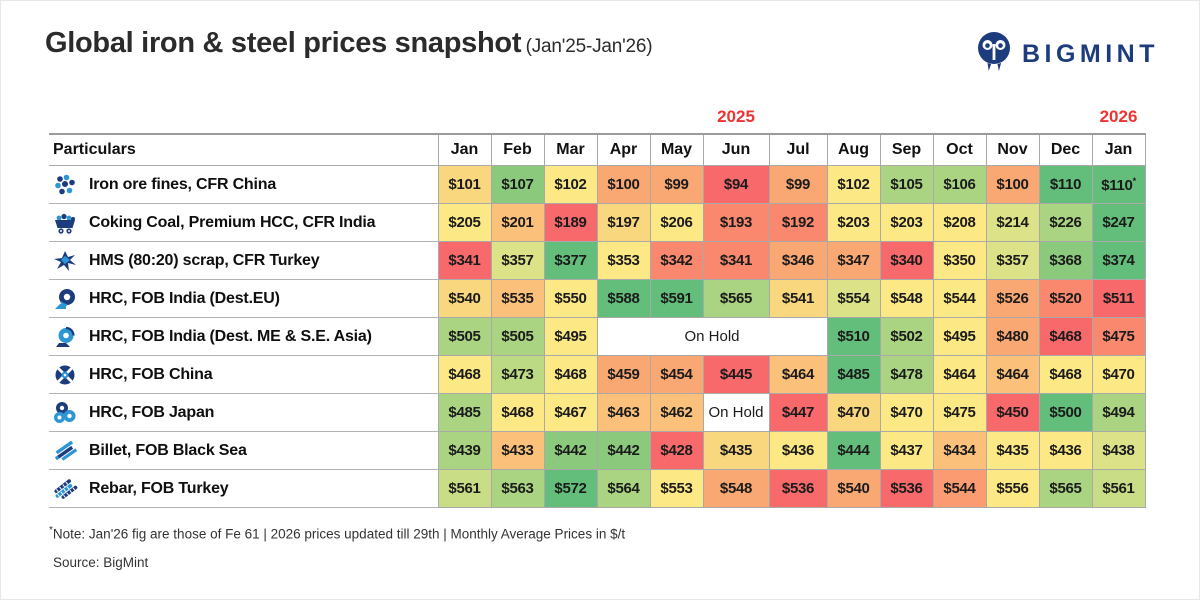 The height and width of the screenshot is (600, 1200). I want to click on price-cell: $438, so click(1118, 450).